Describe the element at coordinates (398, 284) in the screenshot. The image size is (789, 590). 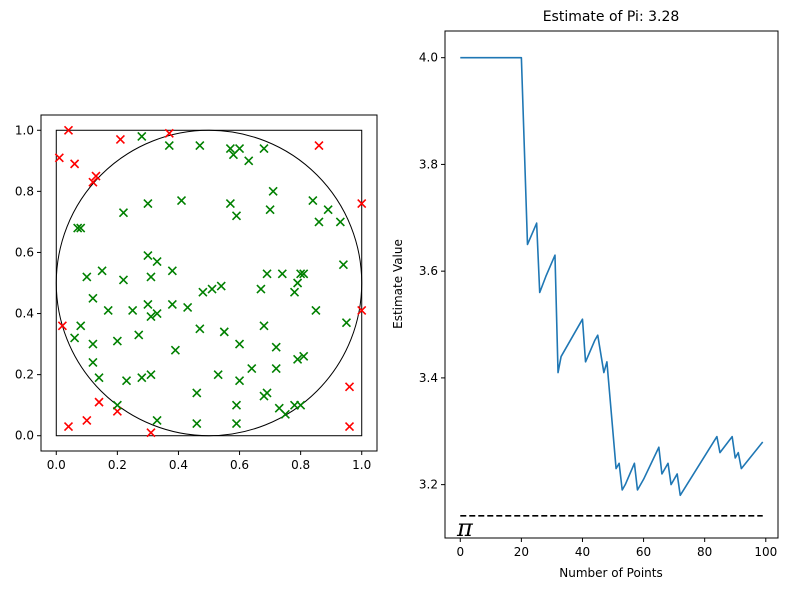
I see `line-y-axis-label: Estimate Value` at that location.